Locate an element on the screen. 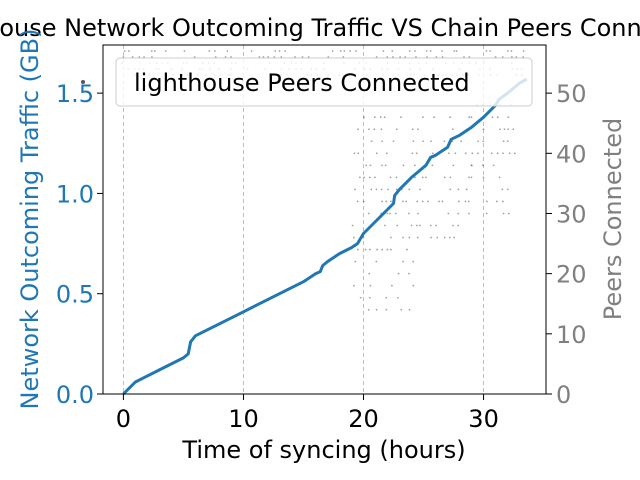 The width and height of the screenshot is (640, 480). y-right-tick-label: 50 is located at coordinates (571, 94).